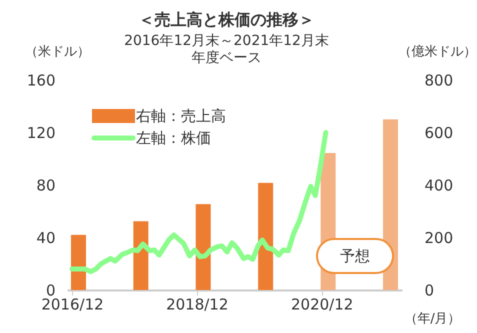  What do you see at coordinates (439, 185) in the screenshot?
I see `y2-tick-label: 400` at bounding box center [439, 185].